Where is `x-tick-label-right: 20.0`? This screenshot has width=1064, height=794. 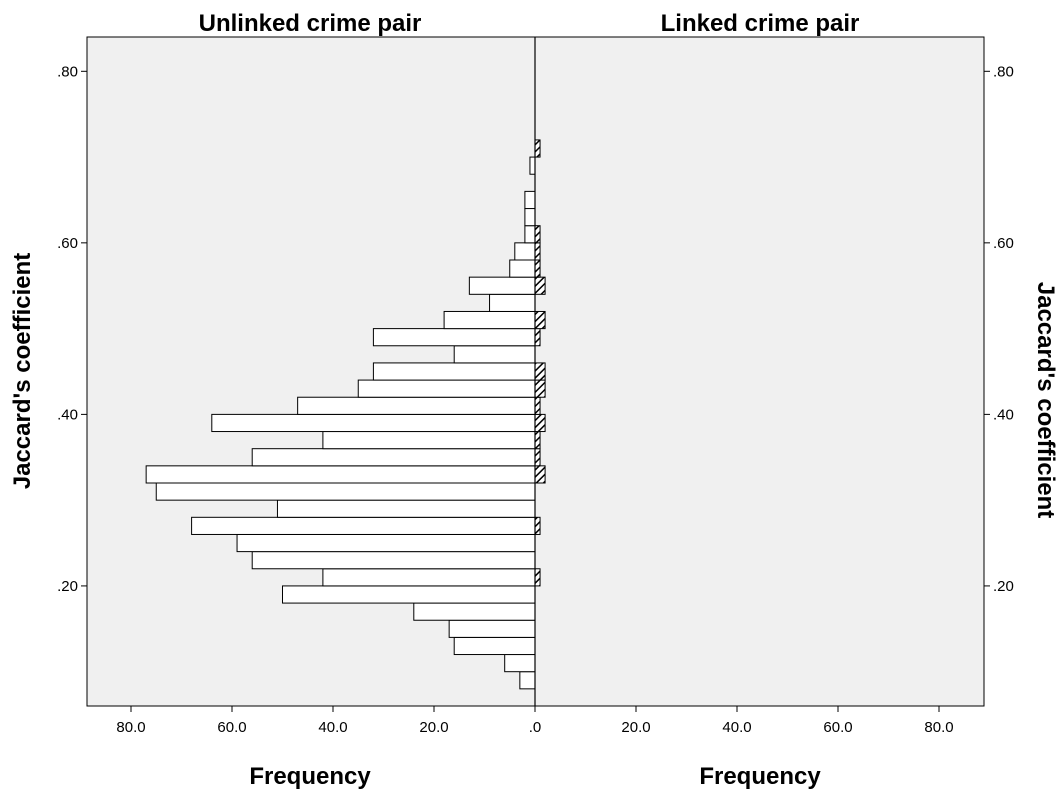
x-tick-label-right: 20.0 is located at coordinates (635, 727).